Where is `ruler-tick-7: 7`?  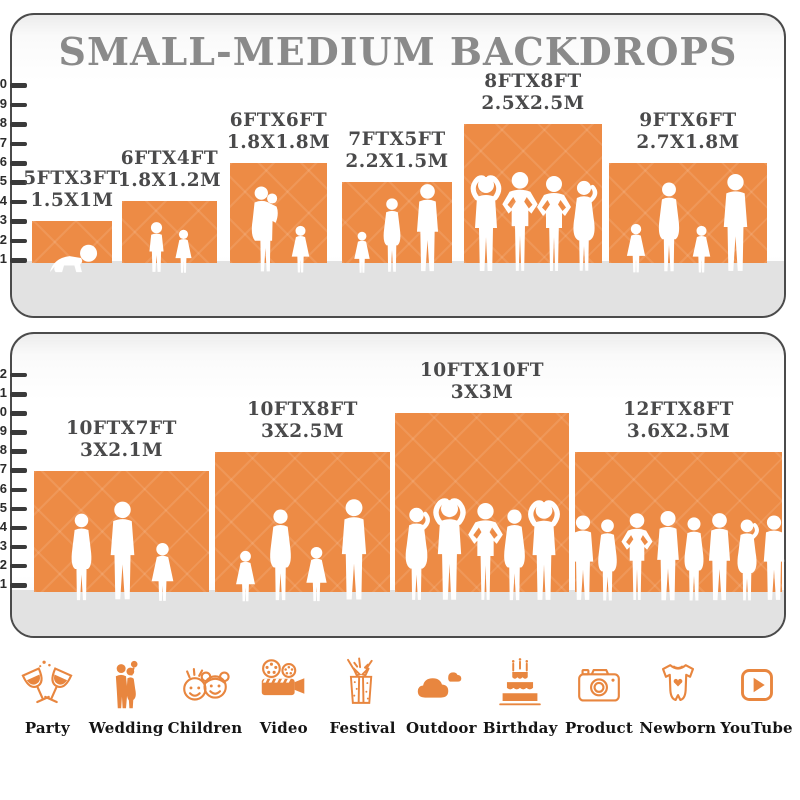
ruler-tick-7: 7 is located at coordinates (13, 468).